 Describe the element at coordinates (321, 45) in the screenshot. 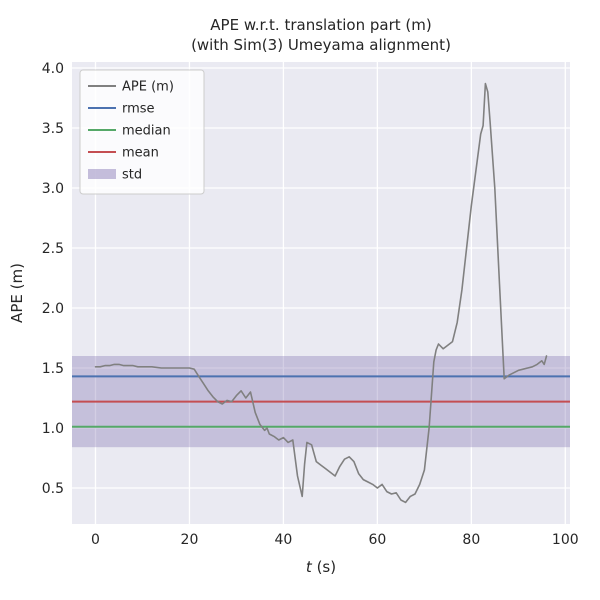

I see `chart-title-line-2: (with Sim(3) Umeyama alignment)` at that location.